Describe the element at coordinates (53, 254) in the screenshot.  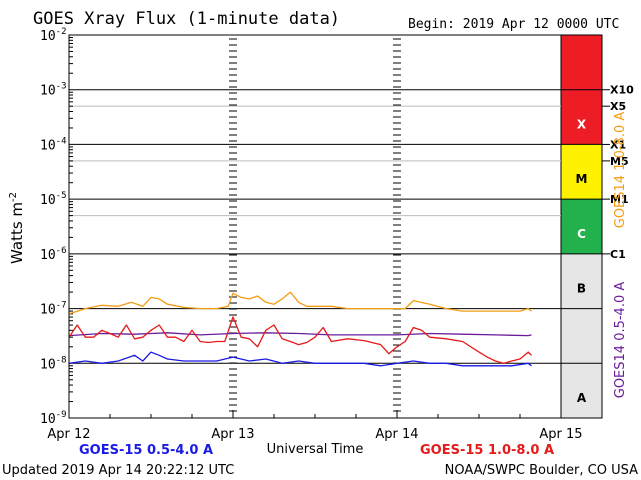
I see `y-tick-label: 10⁻⁶` at that location.